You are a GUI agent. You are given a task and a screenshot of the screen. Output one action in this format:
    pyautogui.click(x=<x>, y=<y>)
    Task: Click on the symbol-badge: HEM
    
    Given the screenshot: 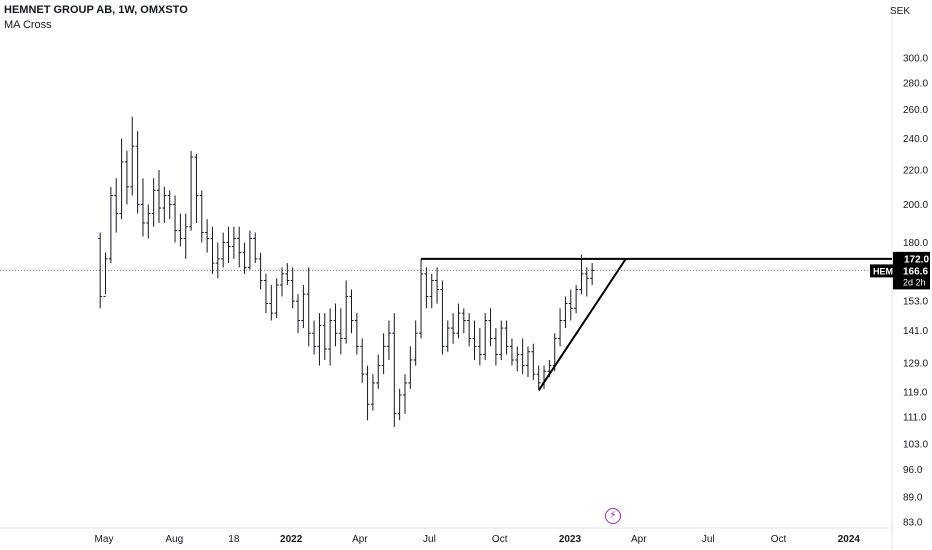 What is the action you would take?
    pyautogui.click(x=881, y=271)
    